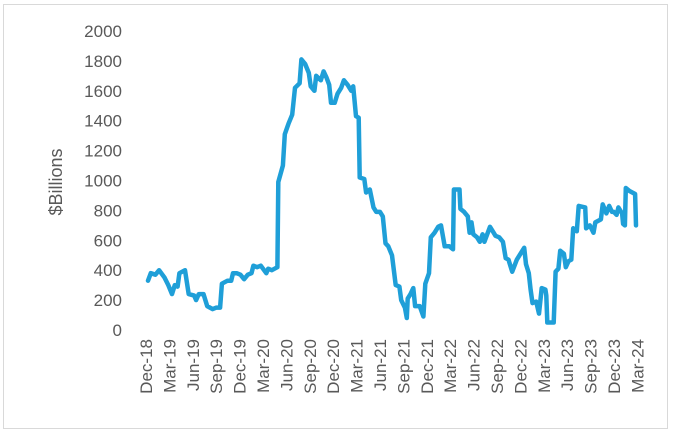 The width and height of the screenshot is (675, 437). What do you see at coordinates (240, 366) in the screenshot?
I see `x-tick-label: Dec-19` at bounding box center [240, 366].